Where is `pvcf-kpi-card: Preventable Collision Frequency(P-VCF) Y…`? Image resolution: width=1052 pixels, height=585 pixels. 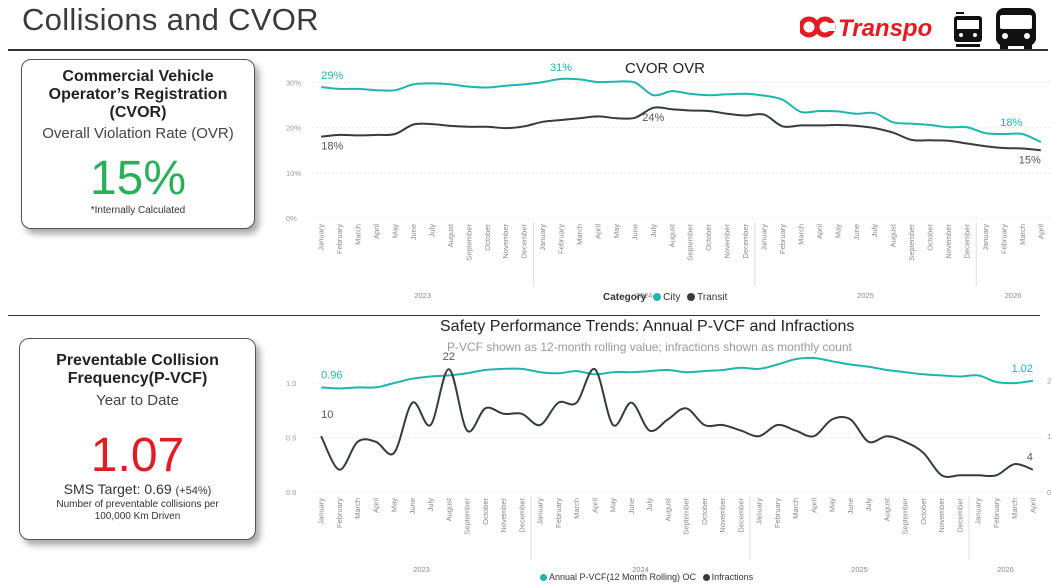
pvcf-kpi-card: Preventable Collision Frequency(P-VCF) Y… is located at coordinates (137, 439).